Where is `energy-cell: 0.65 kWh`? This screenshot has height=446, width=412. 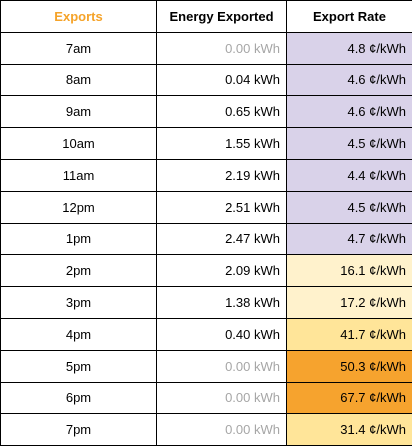
energy-cell: 0.65 kWh is located at coordinates (222, 112).